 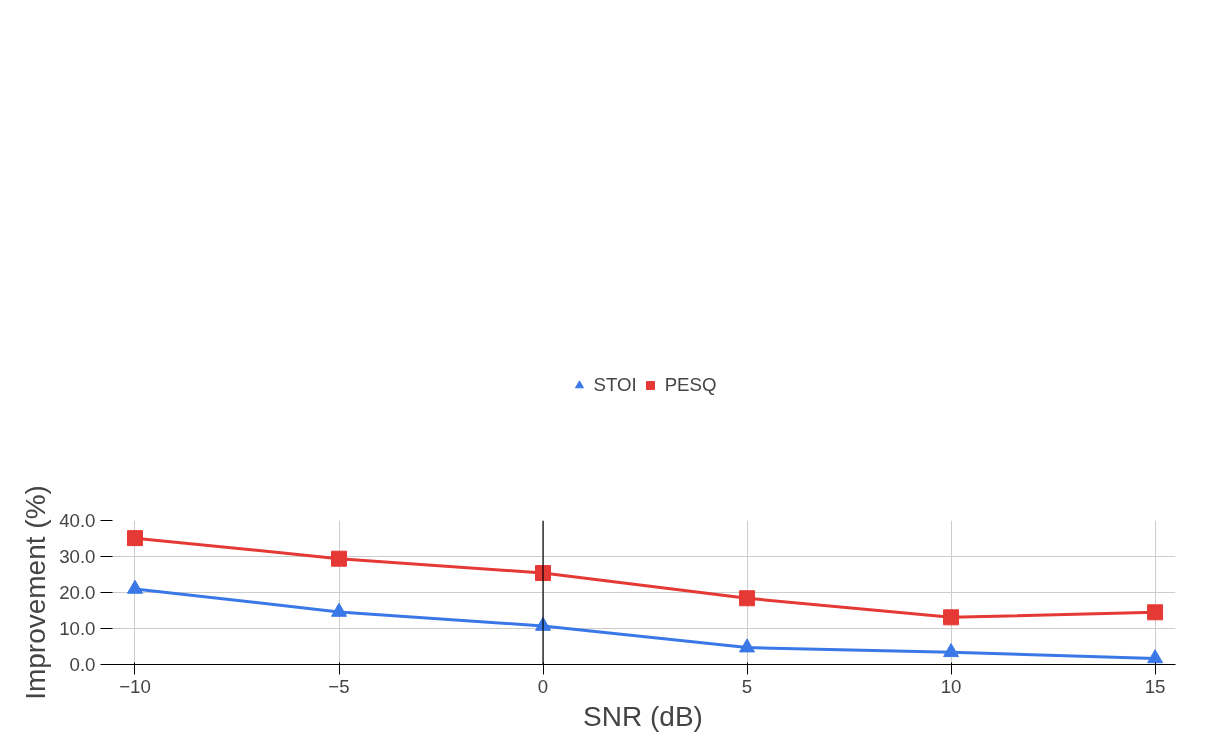 I want to click on x-tick-label: 0, so click(x=543, y=686).